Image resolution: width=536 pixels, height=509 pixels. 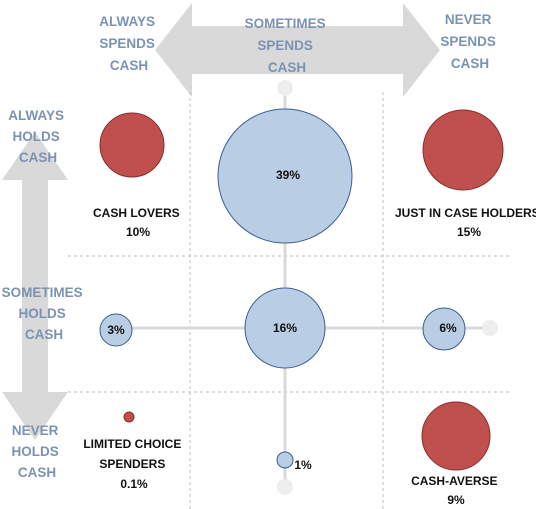 What do you see at coordinates (469, 41) in the screenshot?
I see `col-header-never-spends: NEVER SPENDS CASH` at bounding box center [469, 41].